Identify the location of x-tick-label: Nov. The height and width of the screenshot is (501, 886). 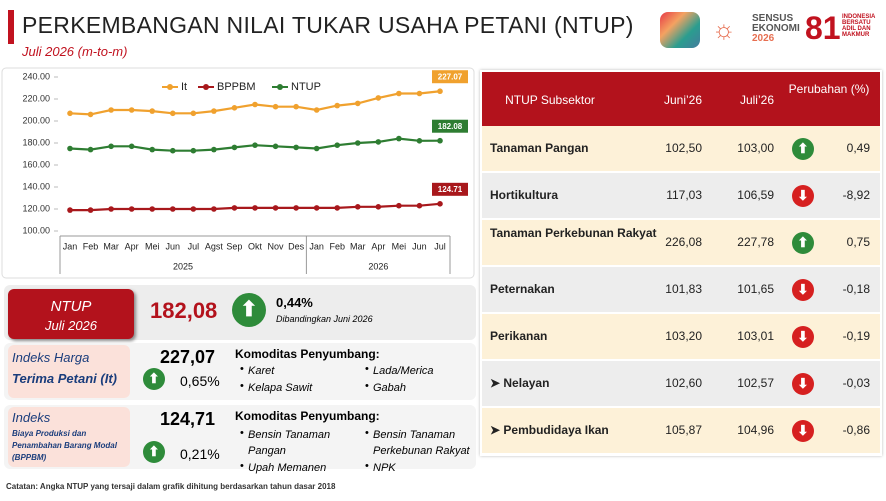
(276, 246).